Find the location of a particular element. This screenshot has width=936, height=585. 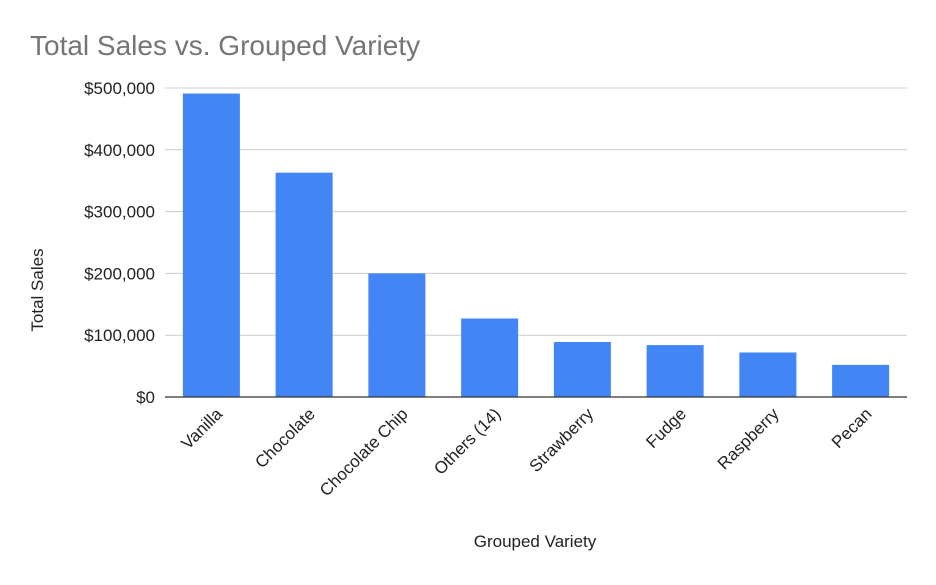

y-tick-label: $300,000 is located at coordinates (119, 212).